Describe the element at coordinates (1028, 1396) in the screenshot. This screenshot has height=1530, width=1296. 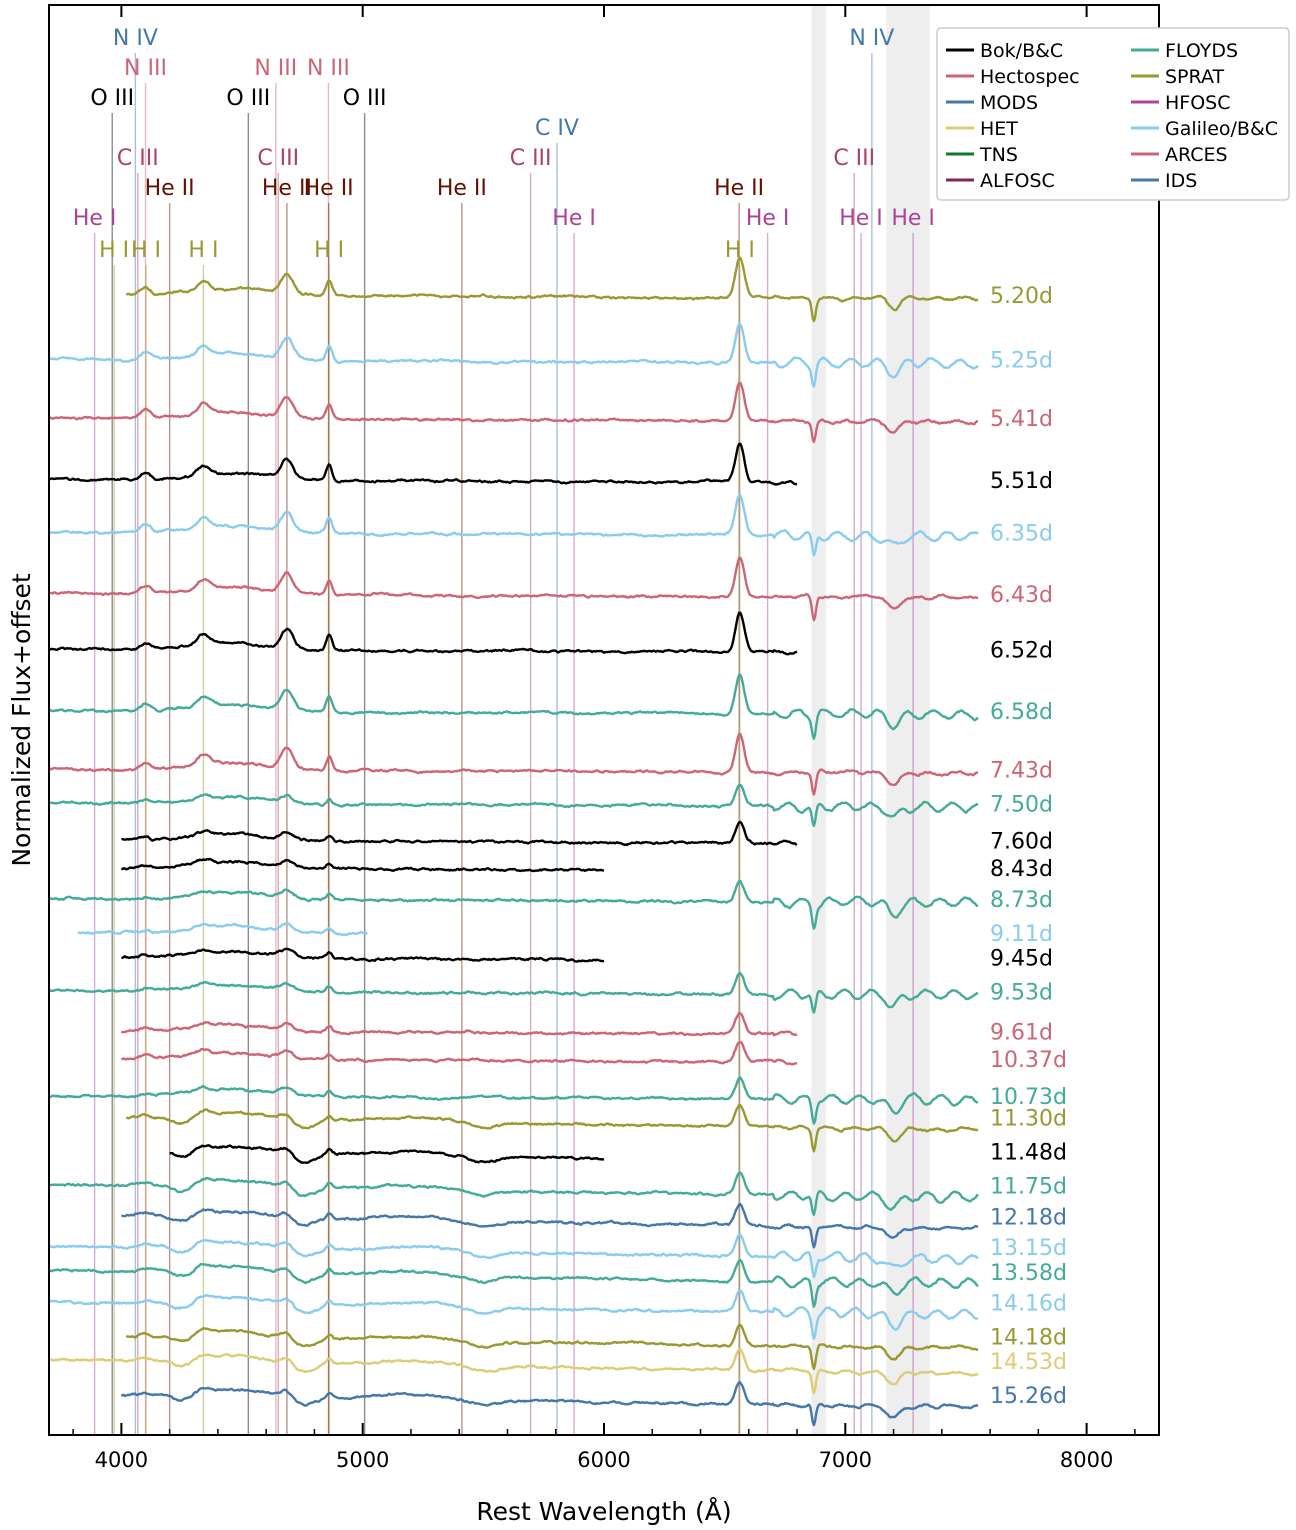
I see `epoch-label: 15.26d` at that location.